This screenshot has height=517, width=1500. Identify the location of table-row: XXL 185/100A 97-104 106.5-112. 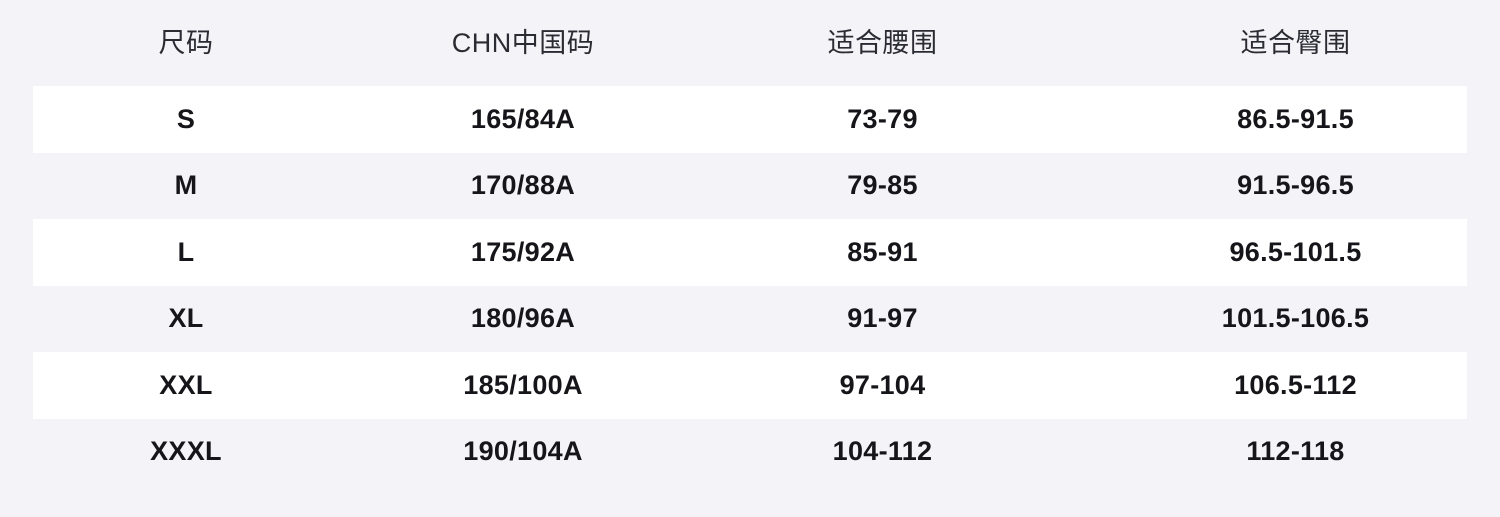
(750, 385).